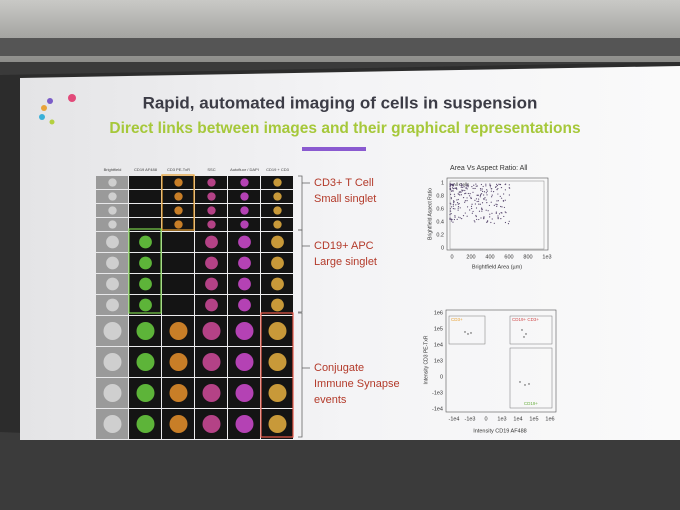  I want to click on x-axis-label: Brightfield Area (µm), so click(497, 267).